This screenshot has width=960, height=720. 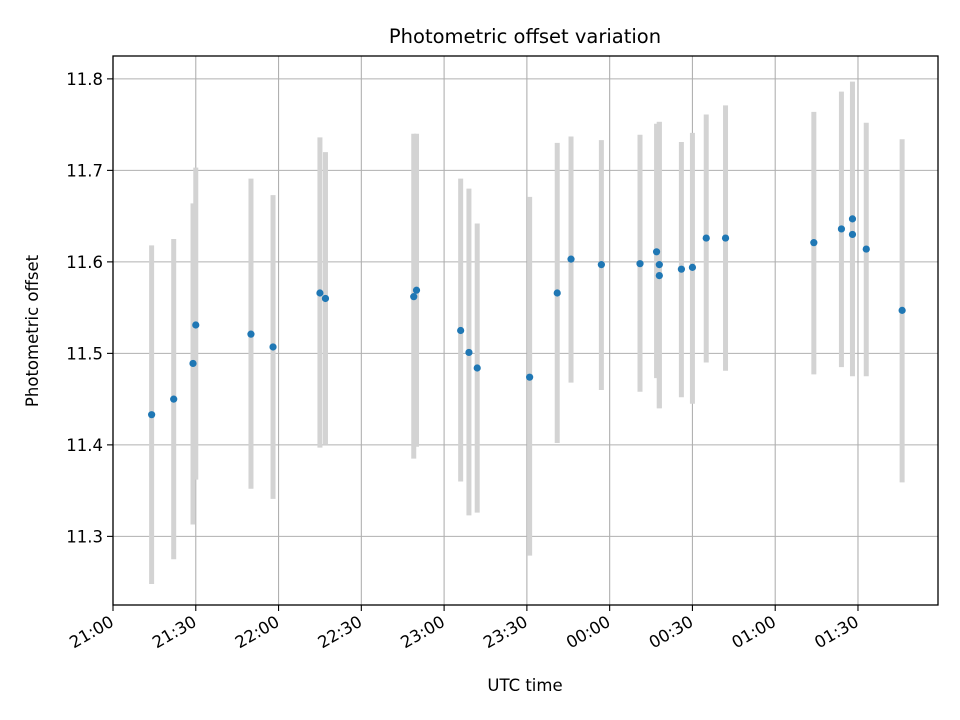 I want to click on y-tick-label: 11.8, so click(x=84, y=79).